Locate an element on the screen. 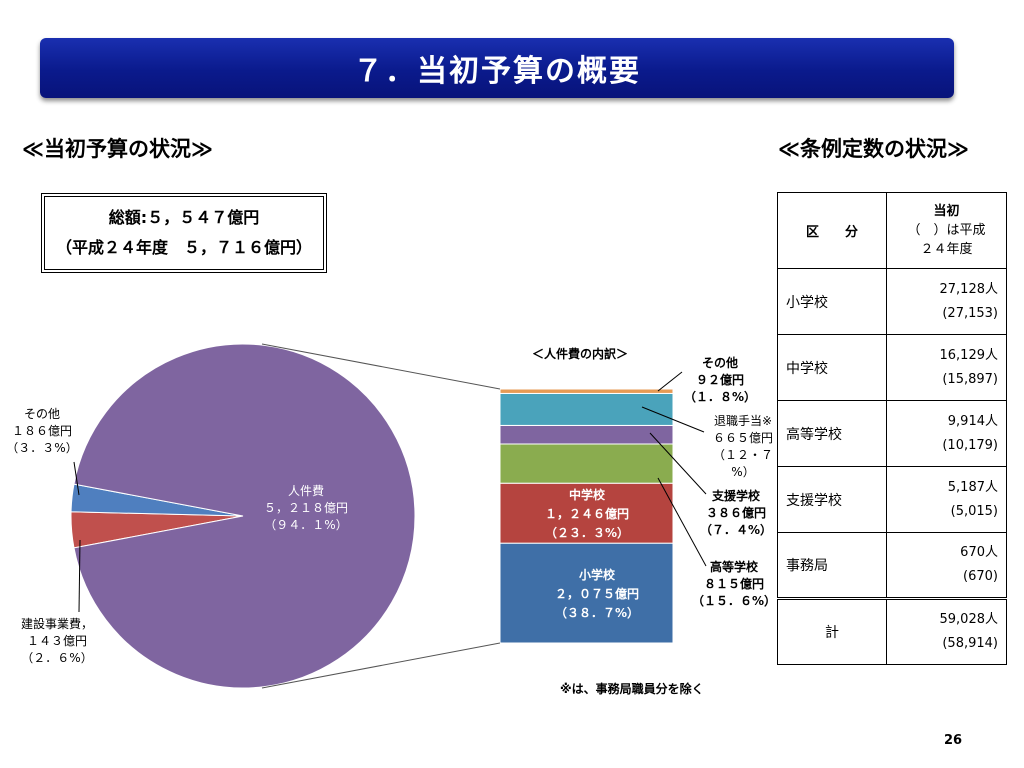  bar-label-middle: １，２４６億円 is located at coordinates (587, 513).